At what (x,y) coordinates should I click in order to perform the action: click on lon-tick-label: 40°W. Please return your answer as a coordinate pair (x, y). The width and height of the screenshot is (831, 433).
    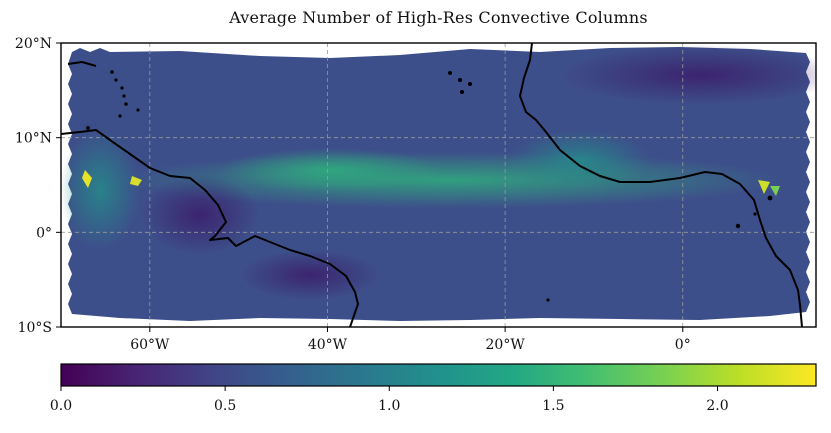
    Looking at the image, I should click on (328, 345).